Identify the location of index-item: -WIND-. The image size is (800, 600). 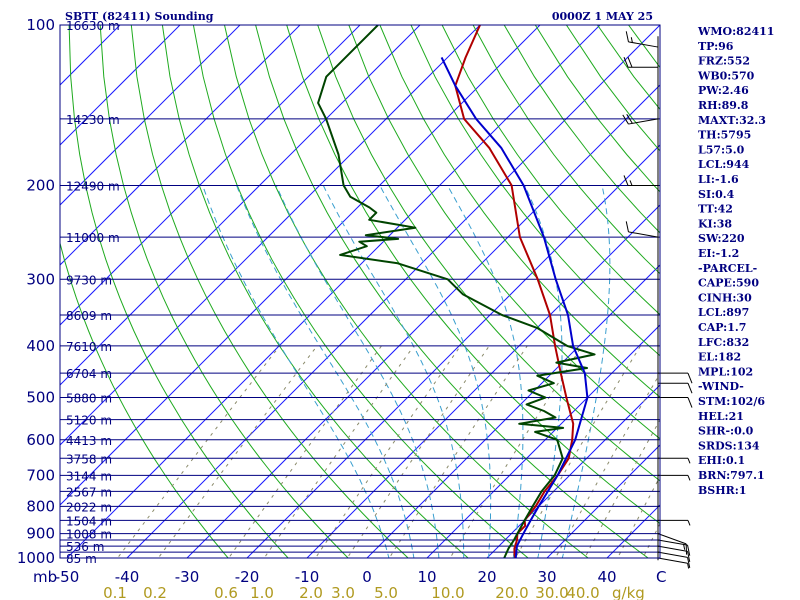
(721, 386).